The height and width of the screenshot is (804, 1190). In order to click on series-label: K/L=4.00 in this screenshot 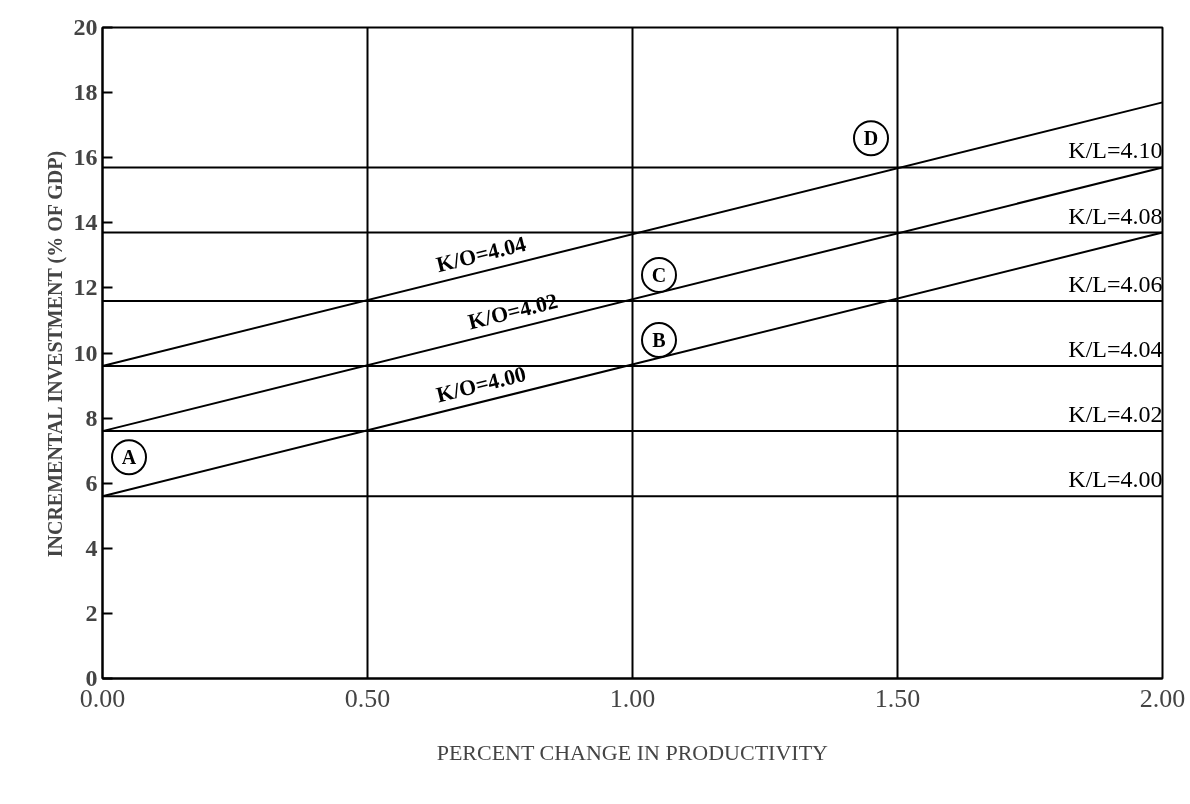, I will do `click(1115, 479)`.